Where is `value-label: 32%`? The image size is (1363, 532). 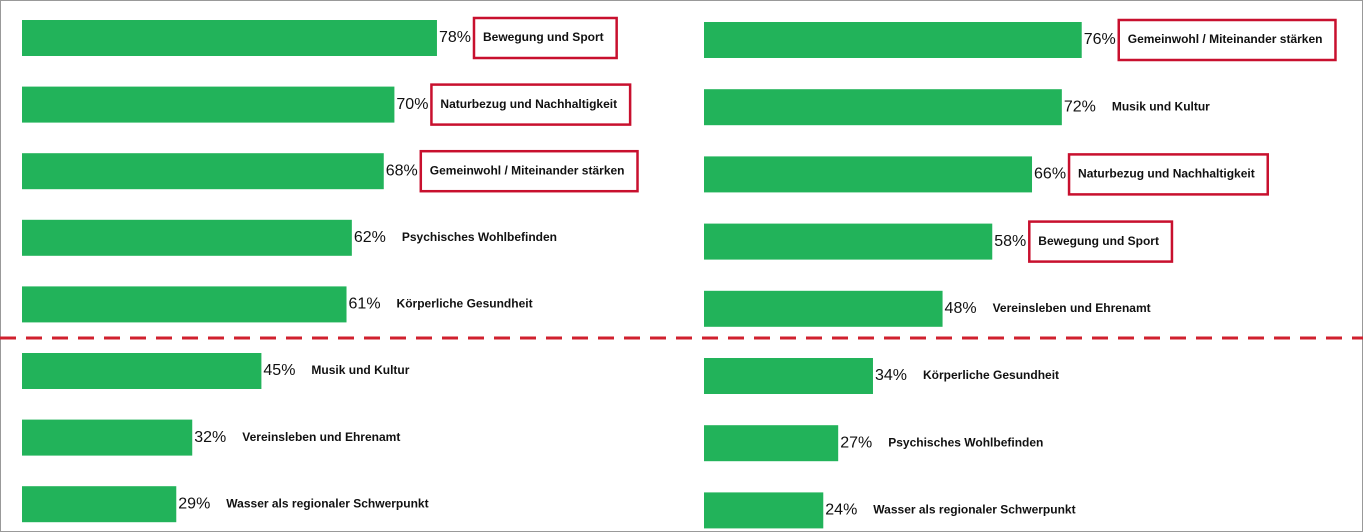
value-label: 32% is located at coordinates (210, 437).